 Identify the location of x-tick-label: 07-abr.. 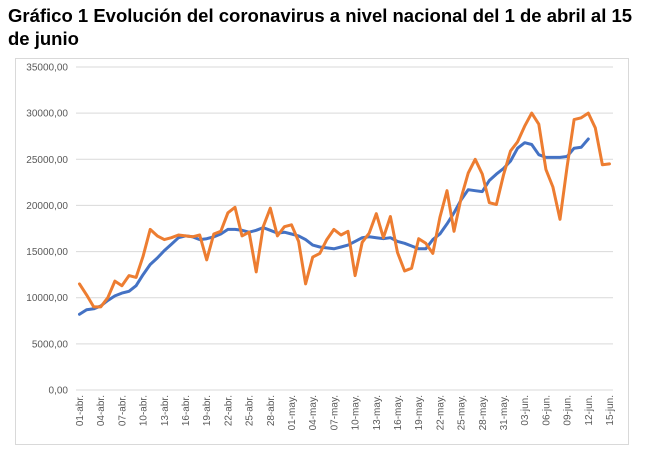
(122, 410).